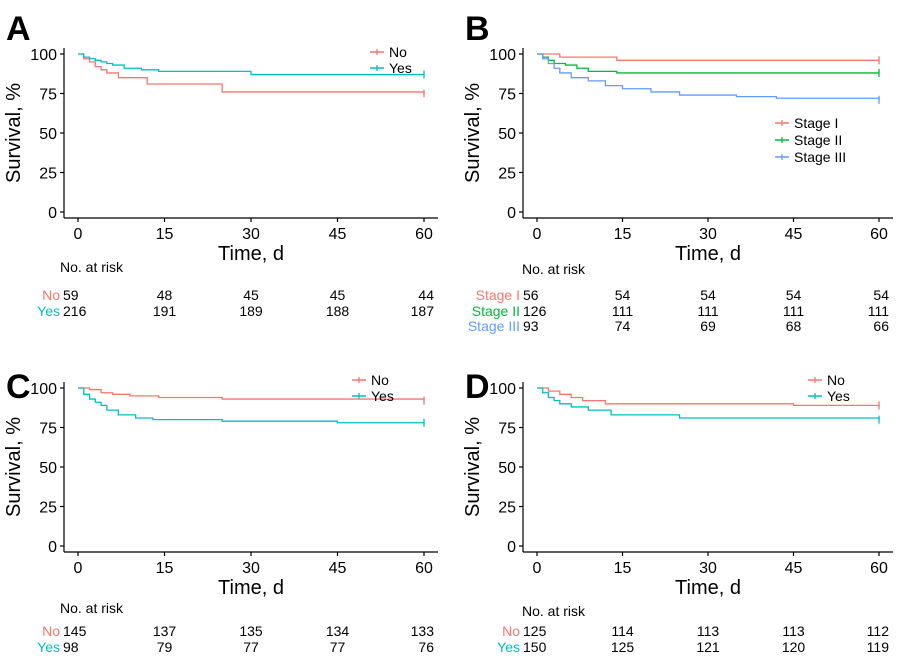  What do you see at coordinates (535, 311) in the screenshot?
I see `risk-count: 126` at bounding box center [535, 311].